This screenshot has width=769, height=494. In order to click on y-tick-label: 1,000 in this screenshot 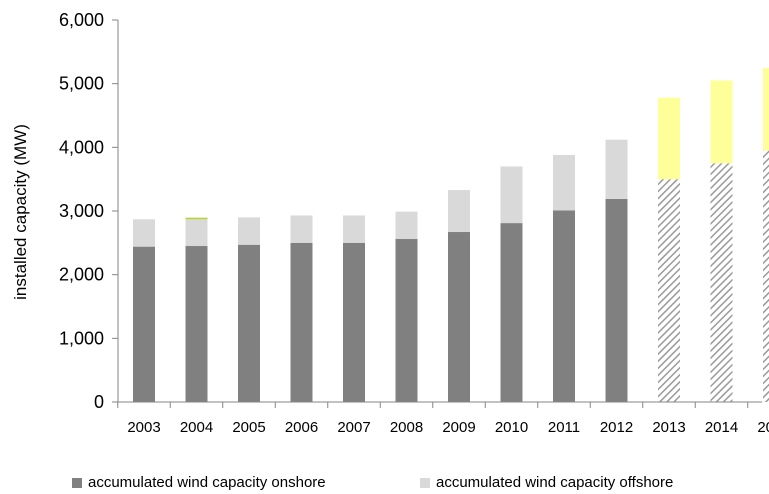, I will do `click(81, 338)`.